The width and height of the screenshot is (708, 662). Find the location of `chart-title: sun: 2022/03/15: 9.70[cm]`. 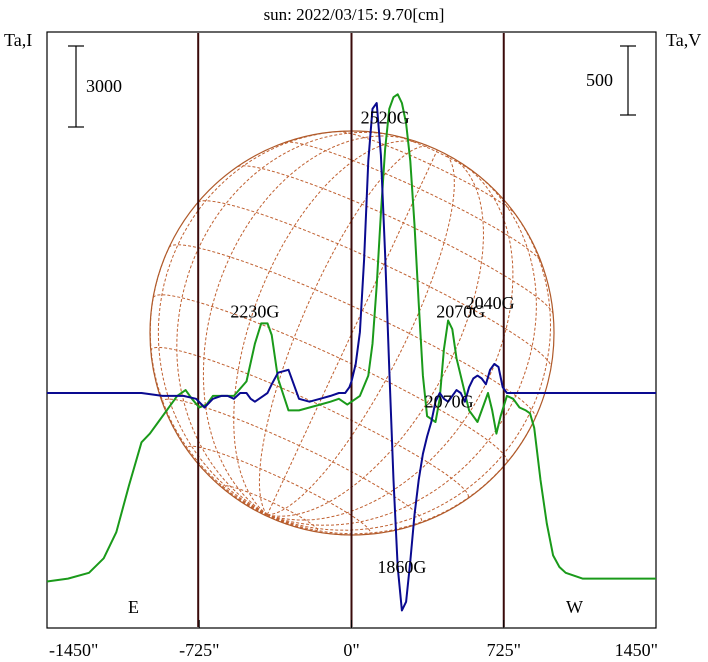

chart-title: sun: 2022/03/15: 9.70[cm] is located at coordinates (354, 14).